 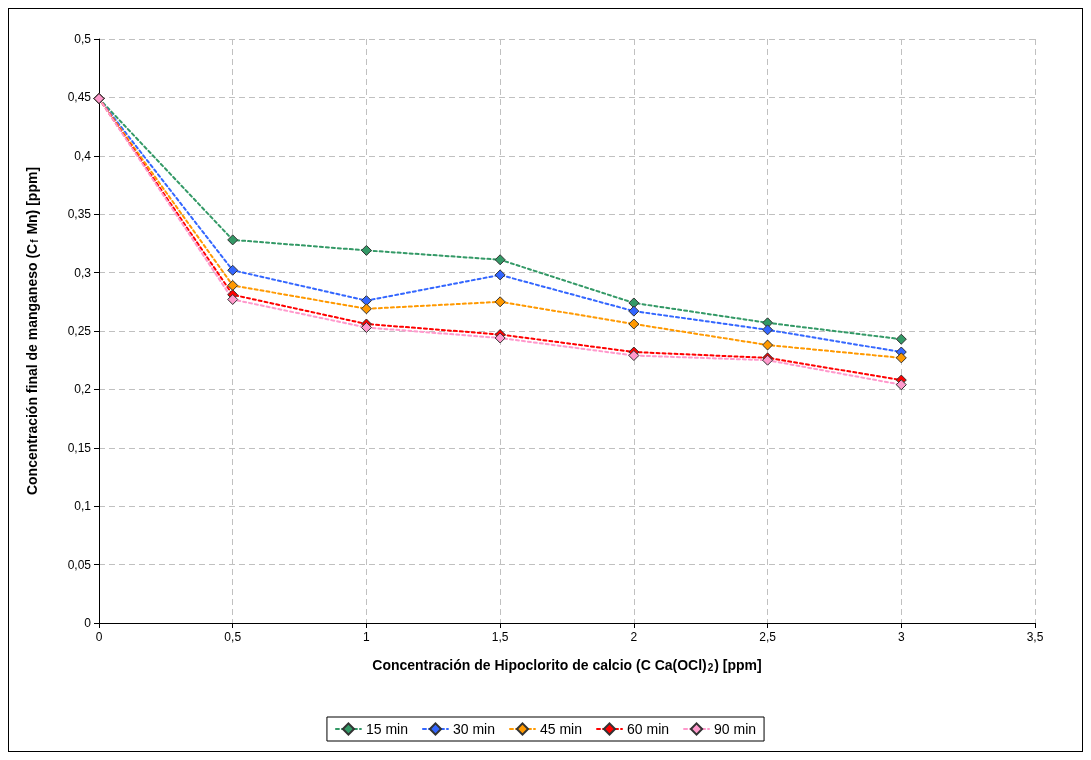 I want to click on y-tick-label: 0,5, so click(x=83, y=39).